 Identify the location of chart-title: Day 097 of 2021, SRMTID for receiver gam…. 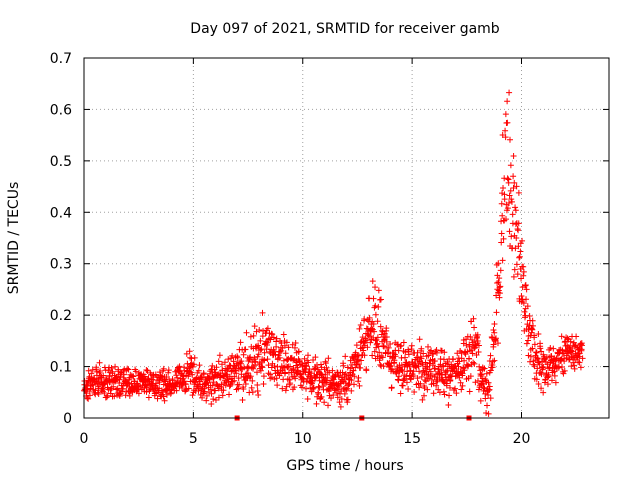
(345, 29).